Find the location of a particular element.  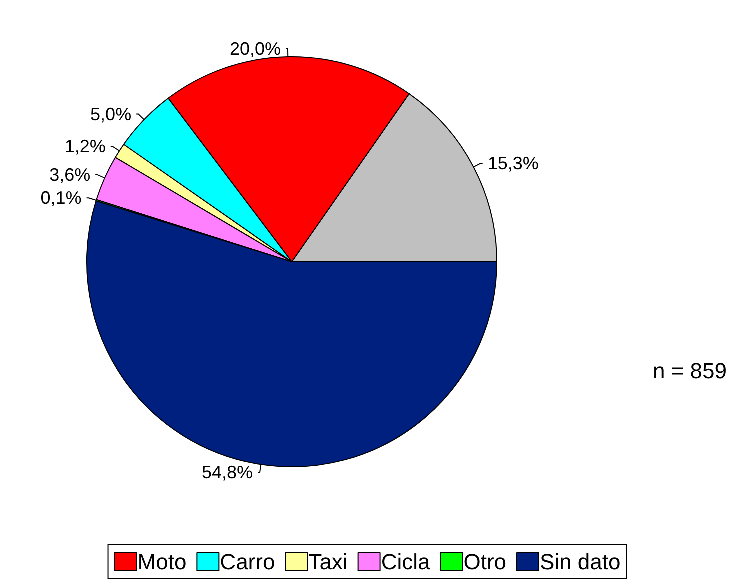

data-label: 20,0% is located at coordinates (255, 49).